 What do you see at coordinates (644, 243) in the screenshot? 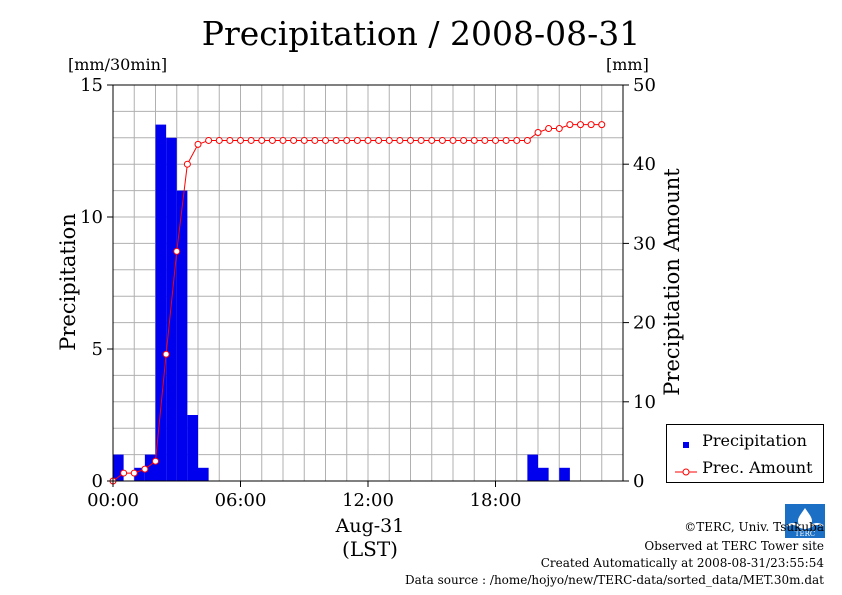
I see `right-tick-label: 30` at bounding box center [644, 243].